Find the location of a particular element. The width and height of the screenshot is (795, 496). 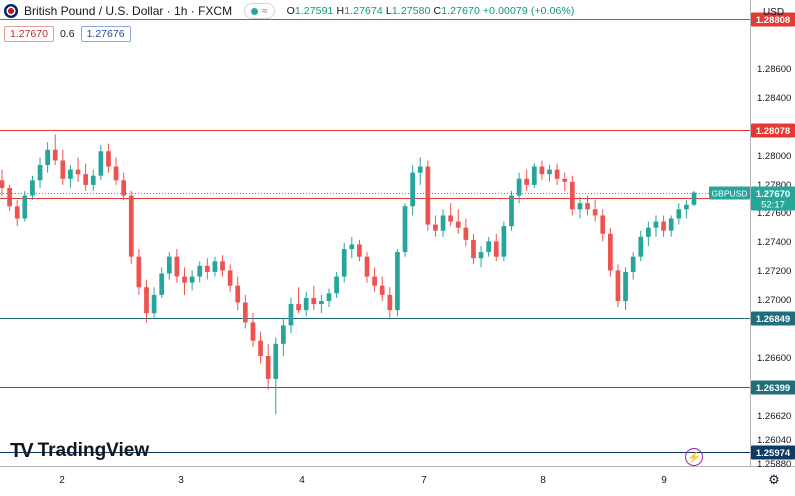

y-tick-label: 1.27600 is located at coordinates (774, 213).